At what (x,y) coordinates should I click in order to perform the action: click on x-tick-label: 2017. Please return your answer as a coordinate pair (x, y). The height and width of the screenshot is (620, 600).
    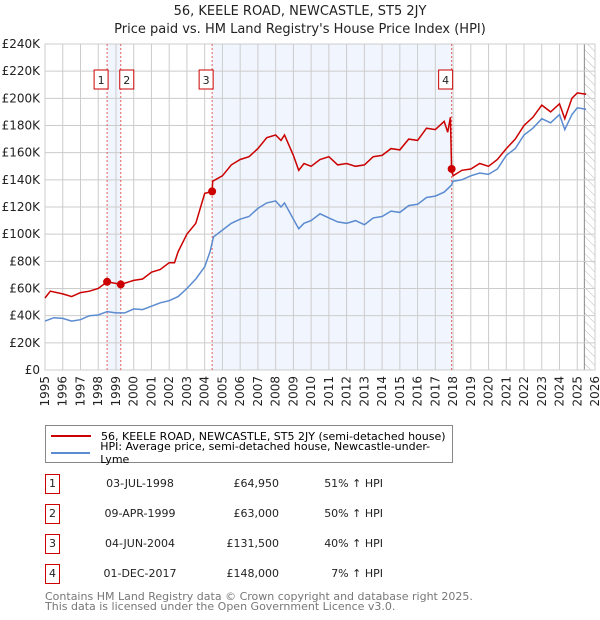
    Looking at the image, I should click on (435, 391).